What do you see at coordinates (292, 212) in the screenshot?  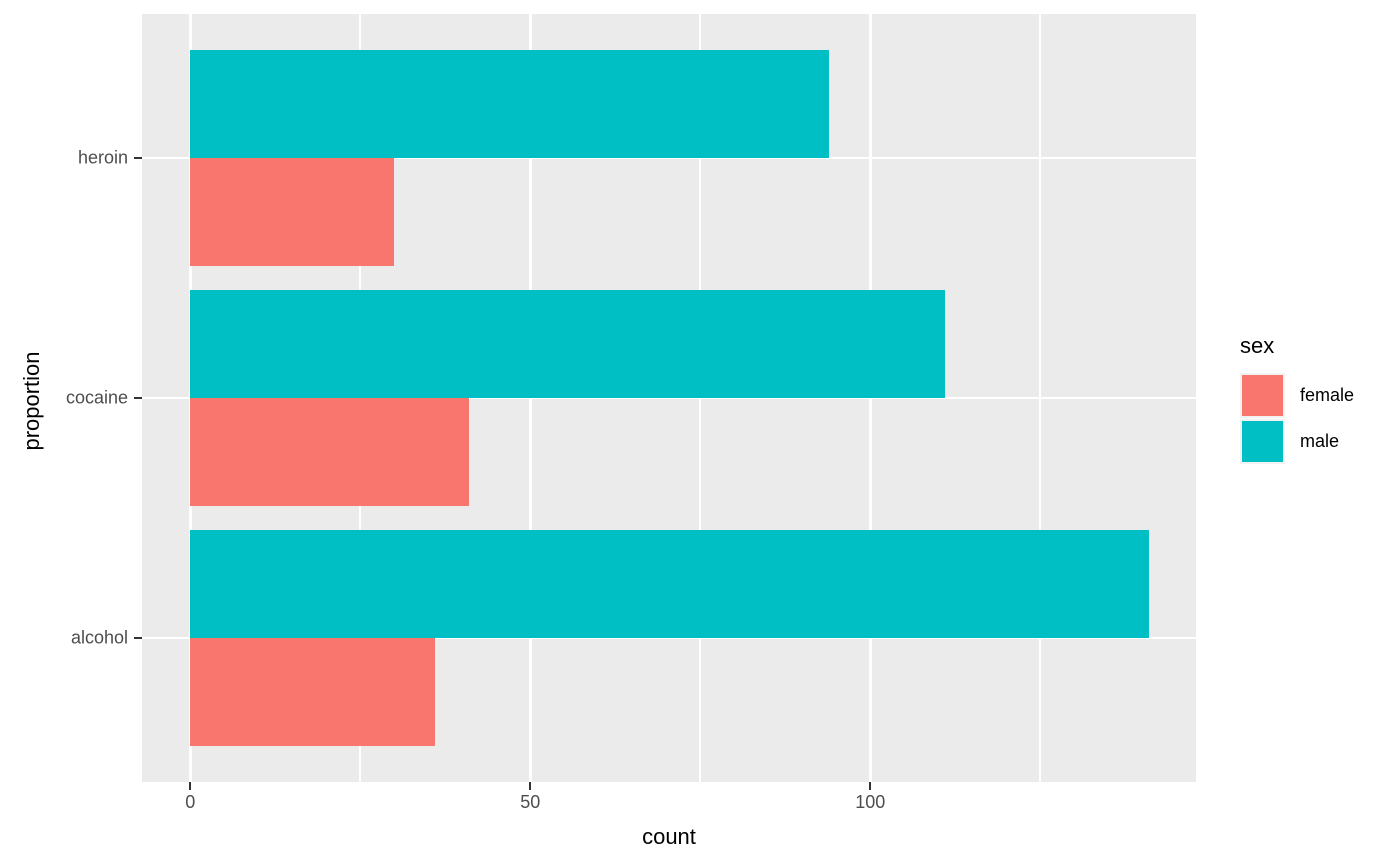 I see `bar-heroin-female` at bounding box center [292, 212].